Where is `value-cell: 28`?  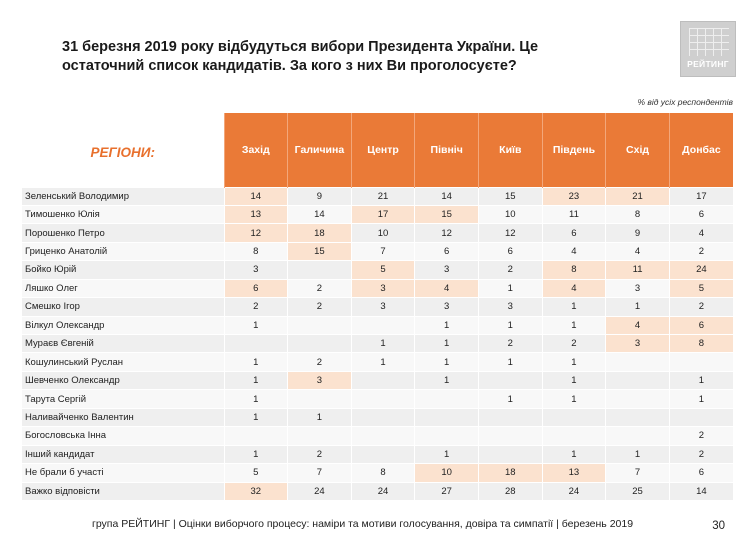
value-cell: 28 is located at coordinates (510, 491).